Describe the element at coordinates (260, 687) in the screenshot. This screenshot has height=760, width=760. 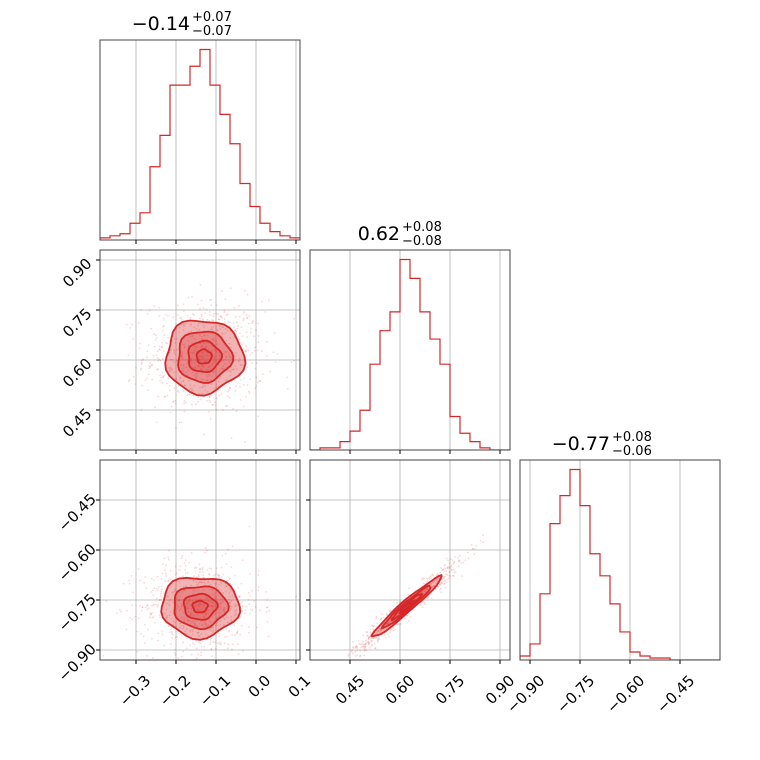
I see `x-tick-label: 0.0` at that location.